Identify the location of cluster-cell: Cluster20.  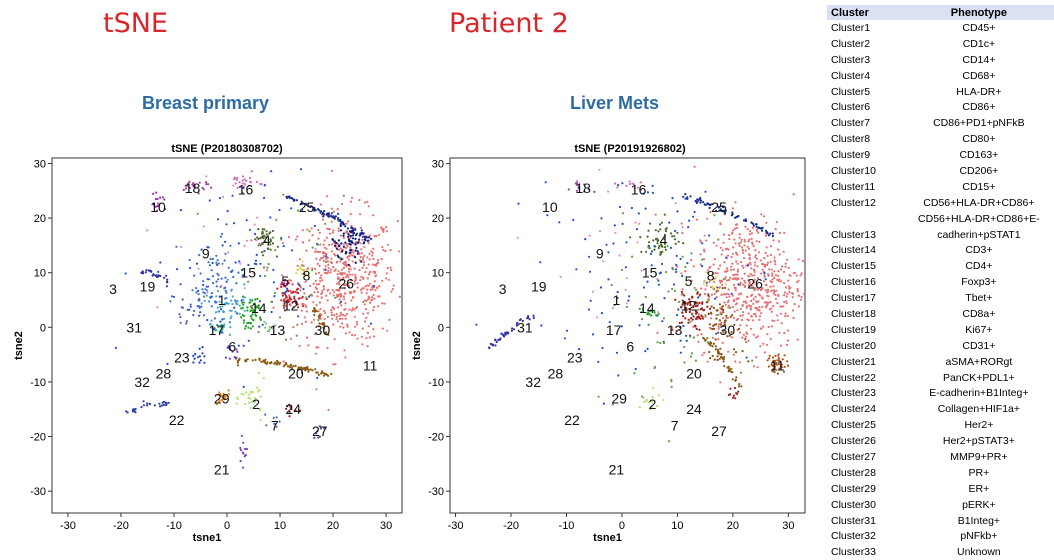
(853, 345).